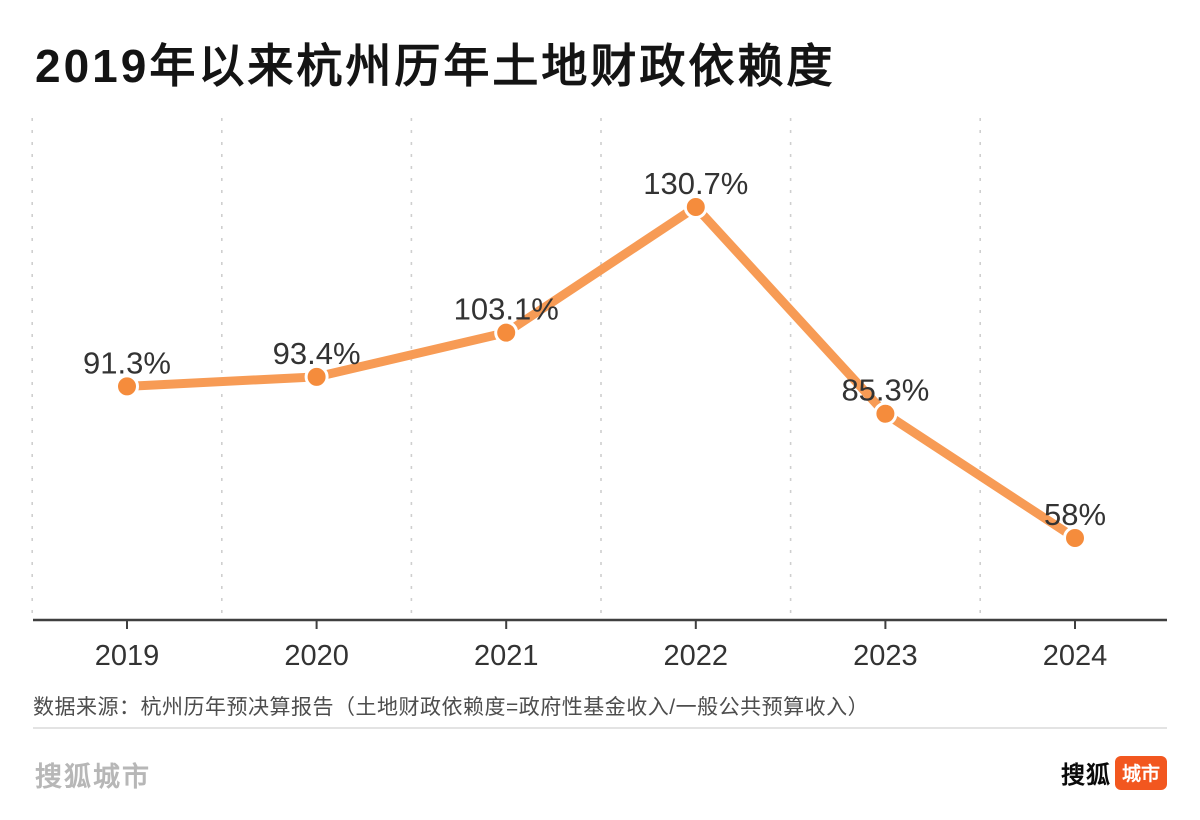 This screenshot has height=820, width=1200. What do you see at coordinates (317, 353) in the screenshot?
I see `data-label: 93.4%` at bounding box center [317, 353].